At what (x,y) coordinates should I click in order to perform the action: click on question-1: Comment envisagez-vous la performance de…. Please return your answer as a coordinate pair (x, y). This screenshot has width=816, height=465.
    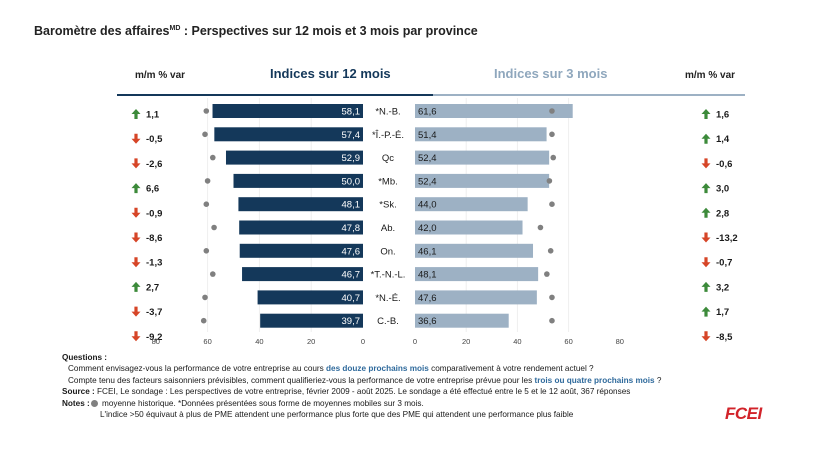
    Looking at the image, I should click on (331, 369).